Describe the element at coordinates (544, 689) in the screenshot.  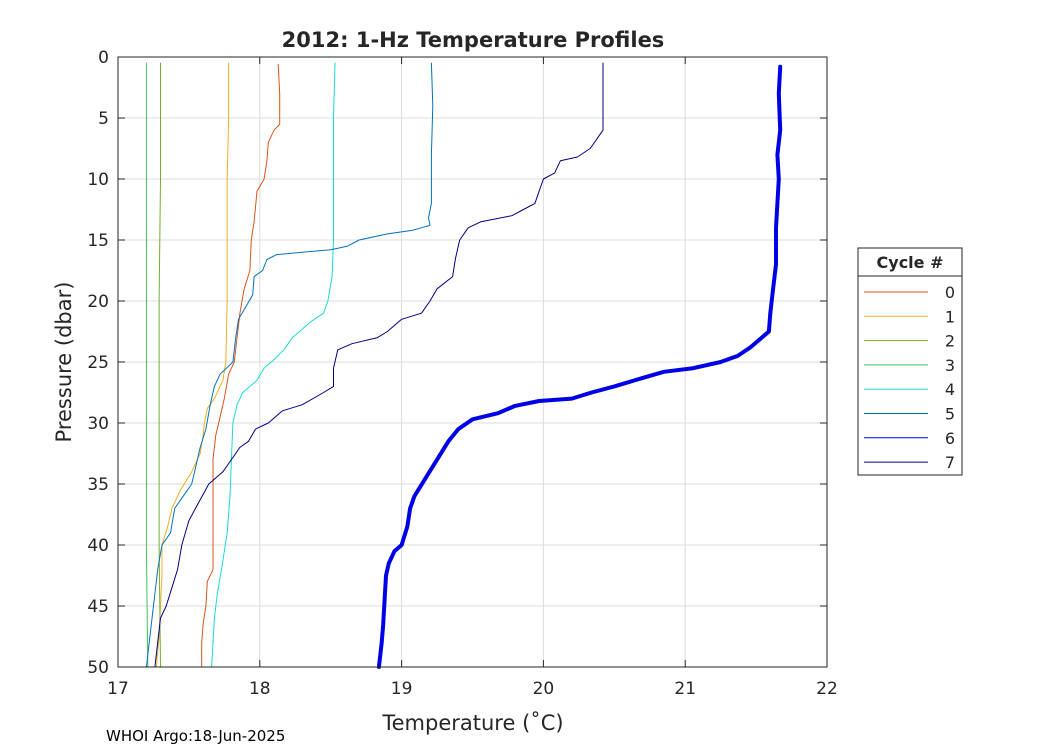
I see `x-tick-label: 20` at that location.